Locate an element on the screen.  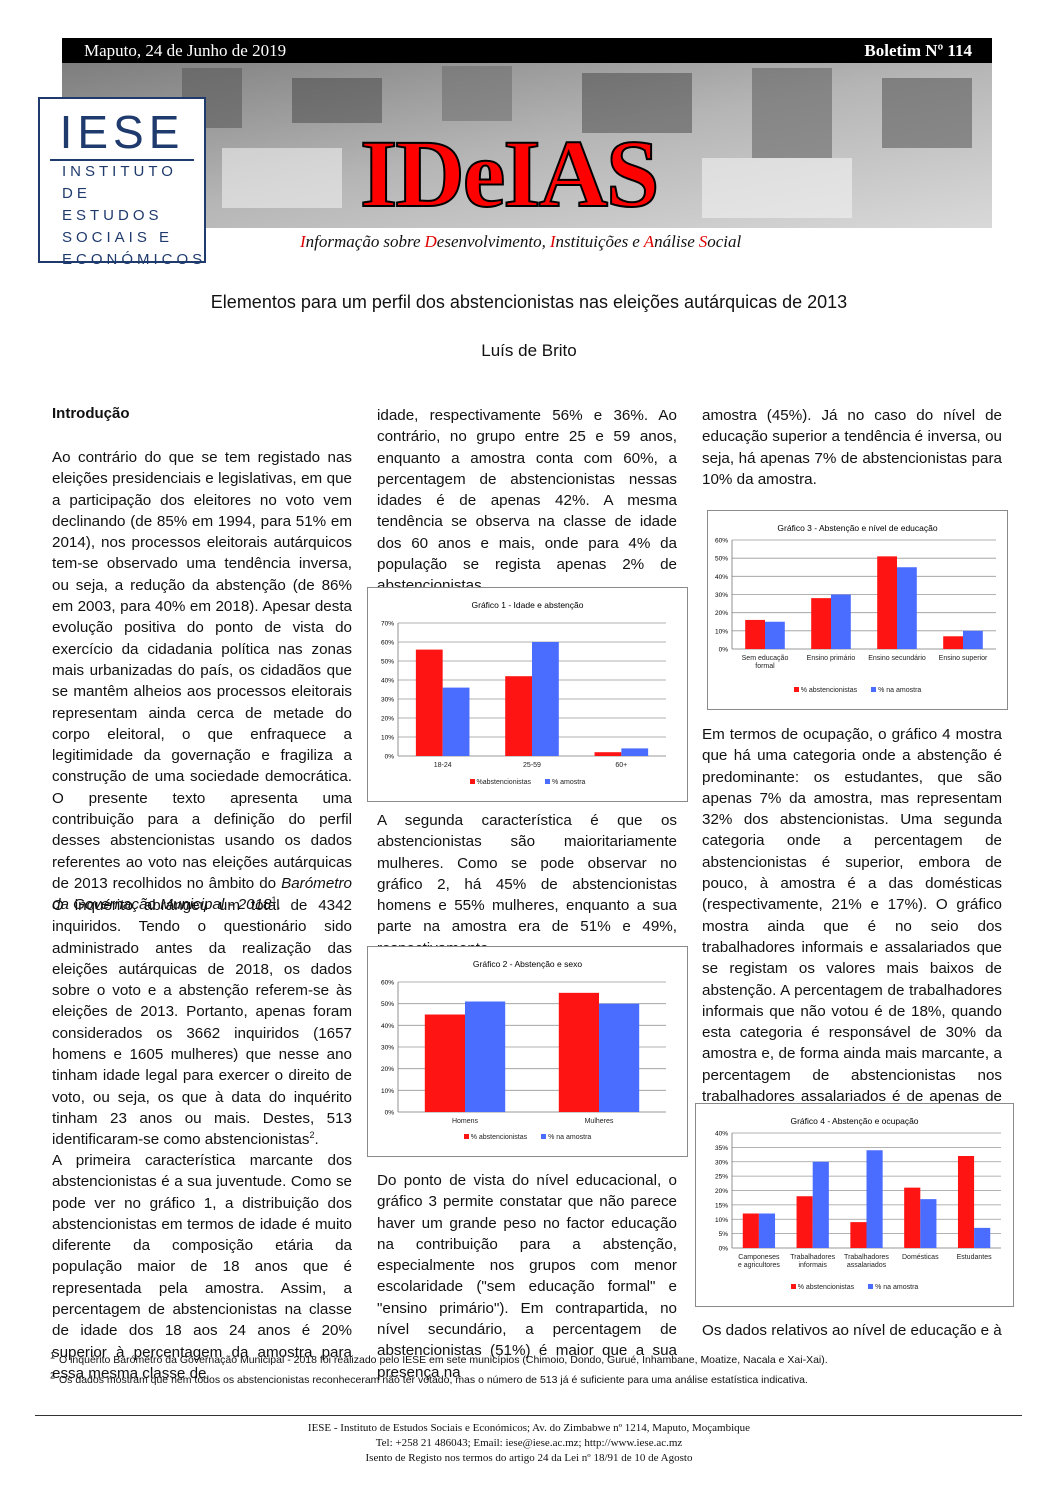
x-tick-label: Trabalhadores informais is located at coordinates (813, 1261).